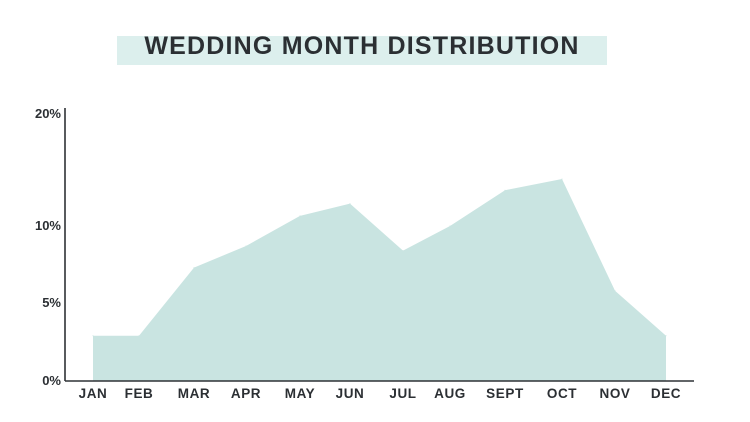 This screenshot has height=422, width=750. I want to click on x-tick-label-dec: DEC, so click(666, 393).